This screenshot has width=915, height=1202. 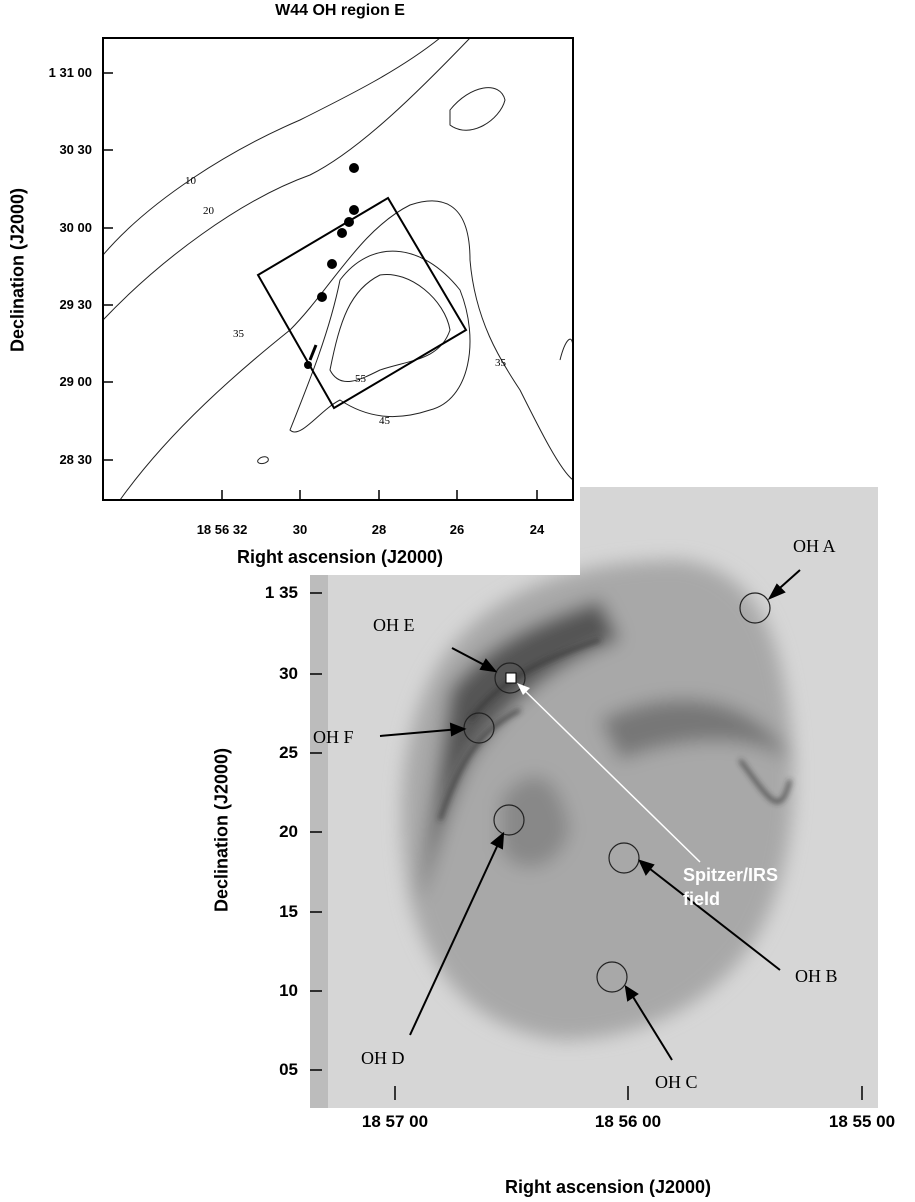 What do you see at coordinates (379, 529) in the screenshot?
I see `x-tick-label: 28` at bounding box center [379, 529].